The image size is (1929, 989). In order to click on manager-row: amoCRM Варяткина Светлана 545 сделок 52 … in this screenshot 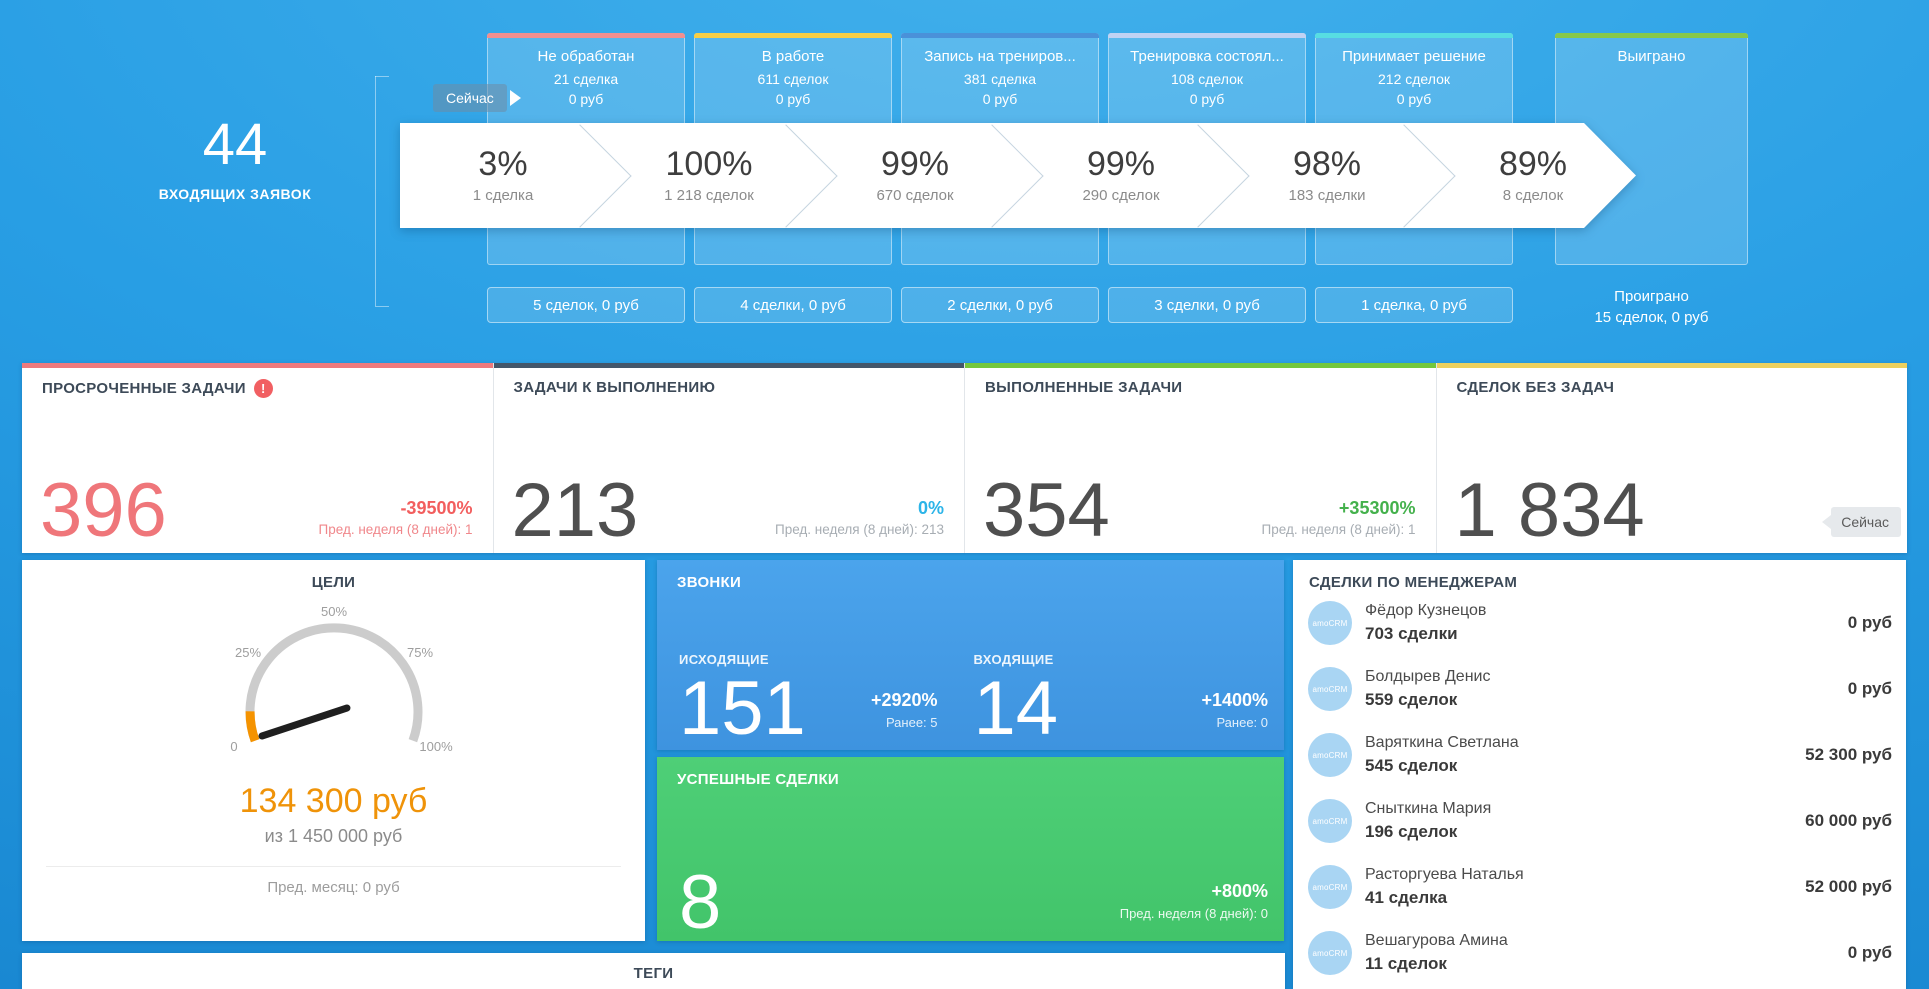, I will do `click(1599, 755)`.